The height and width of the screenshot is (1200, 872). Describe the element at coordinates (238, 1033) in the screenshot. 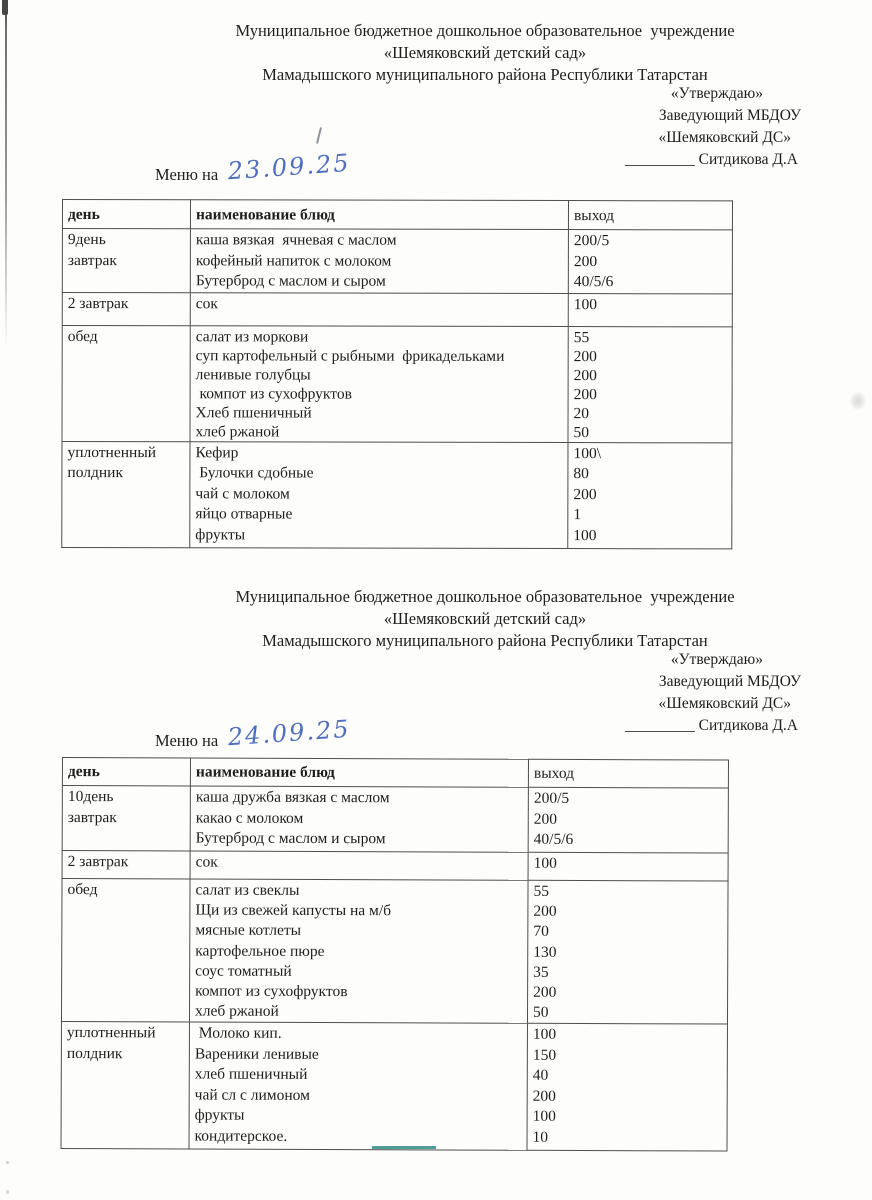

I see `dish-name: Молоко кип.` at that location.